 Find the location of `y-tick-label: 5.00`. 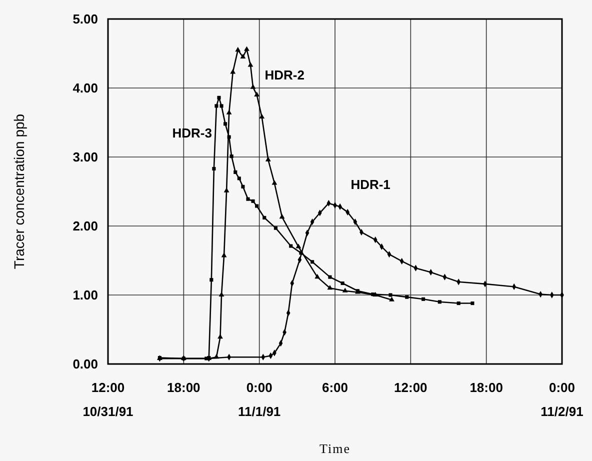

y-tick-label: 5.00 is located at coordinates (85, 19).